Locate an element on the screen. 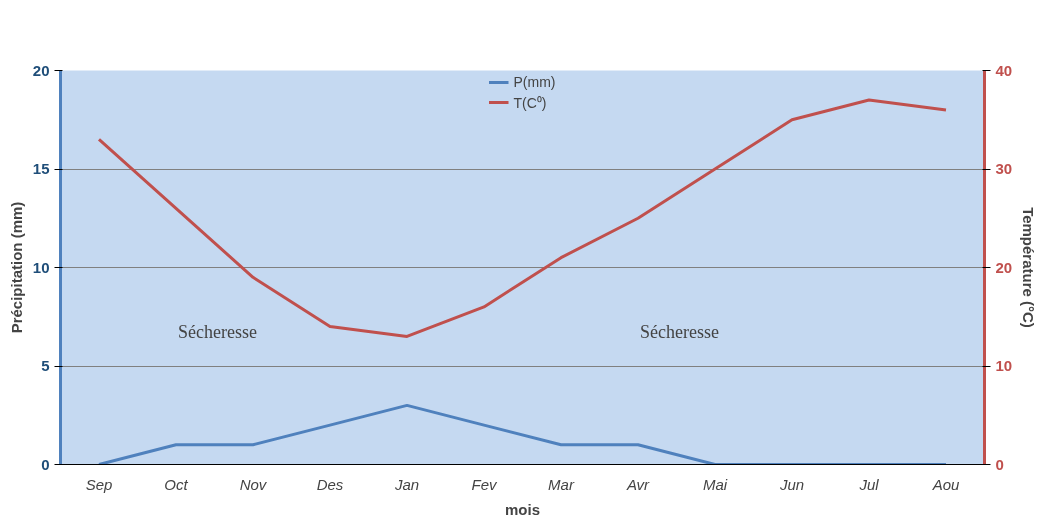 This screenshot has height=532, width=1057. y-tick-label: 5 is located at coordinates (45, 365).